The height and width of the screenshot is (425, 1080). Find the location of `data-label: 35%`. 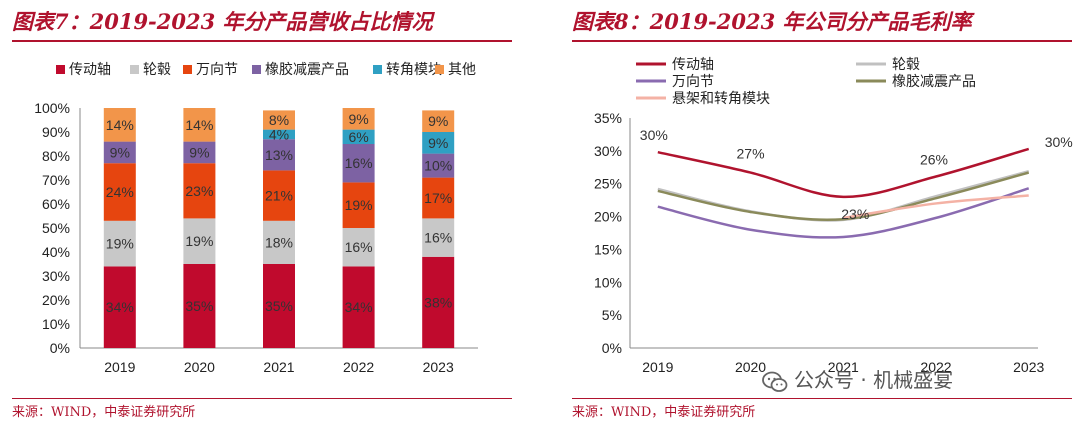

data-label: 35% is located at coordinates (279, 306).